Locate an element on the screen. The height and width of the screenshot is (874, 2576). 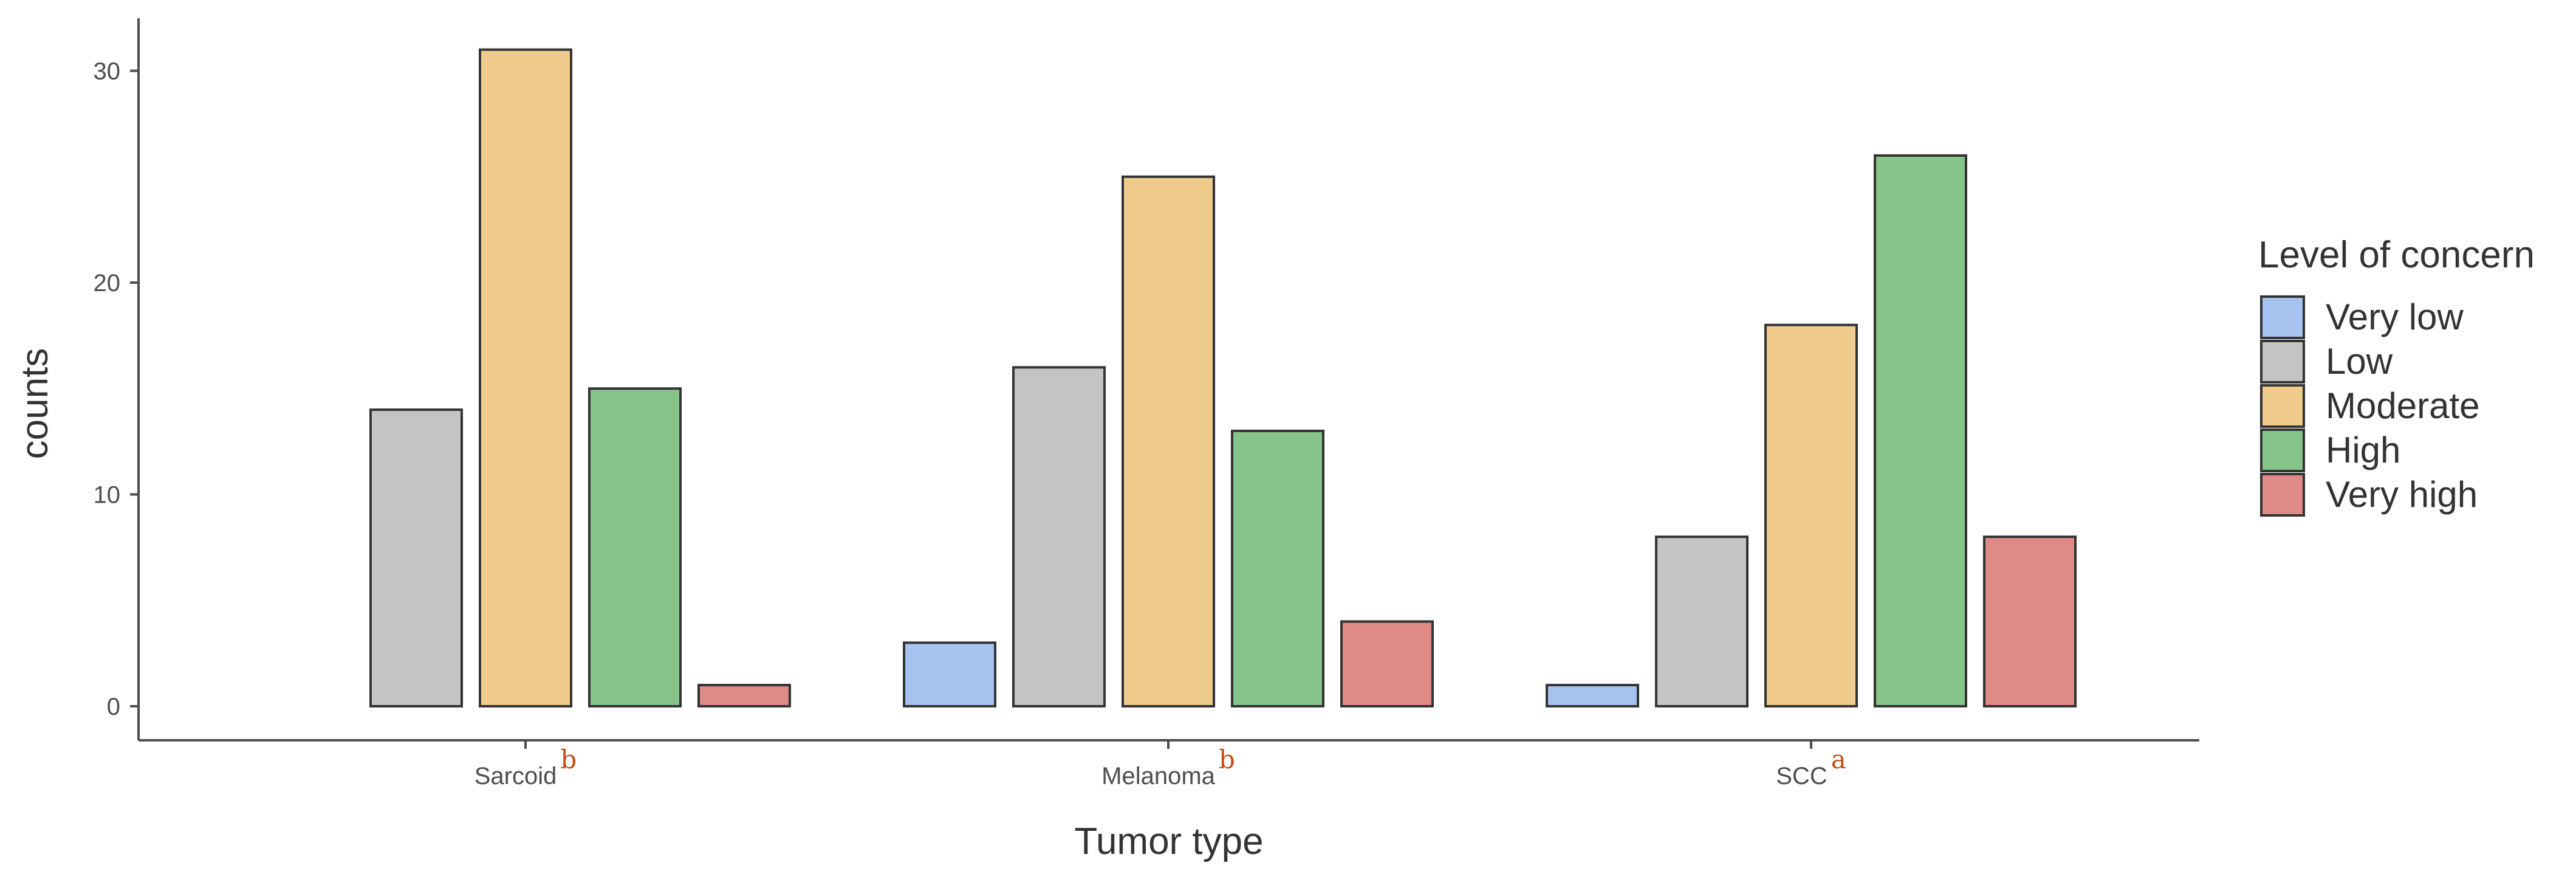
legend-label: Very high is located at coordinates (2402, 494).